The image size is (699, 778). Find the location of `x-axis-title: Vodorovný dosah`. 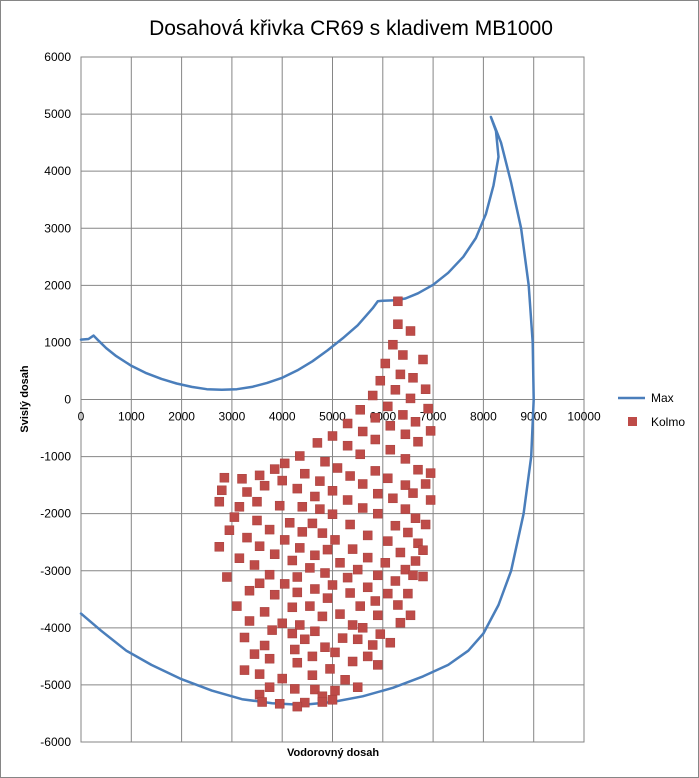

x-axis-title: Vodorovný dosah is located at coordinates (333, 753).